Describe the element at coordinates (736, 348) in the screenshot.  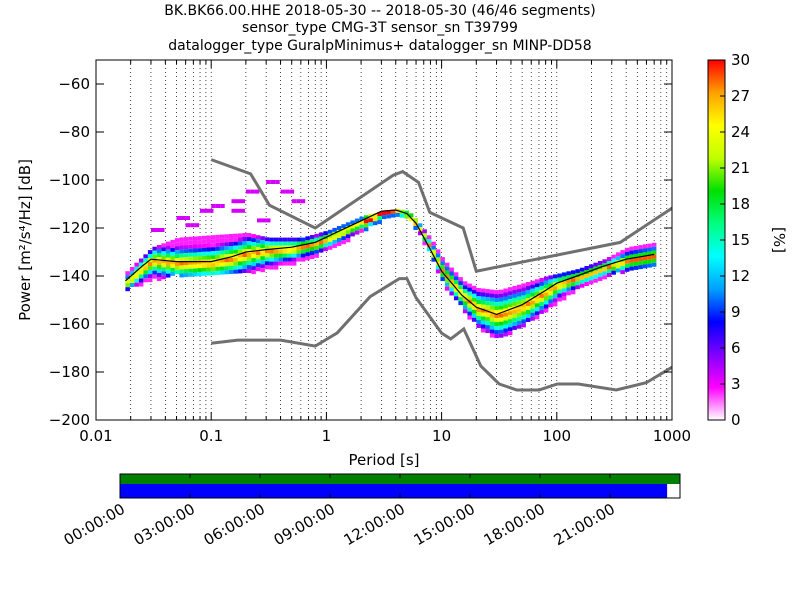
I see `colorbar-tick-label: 6` at that location.